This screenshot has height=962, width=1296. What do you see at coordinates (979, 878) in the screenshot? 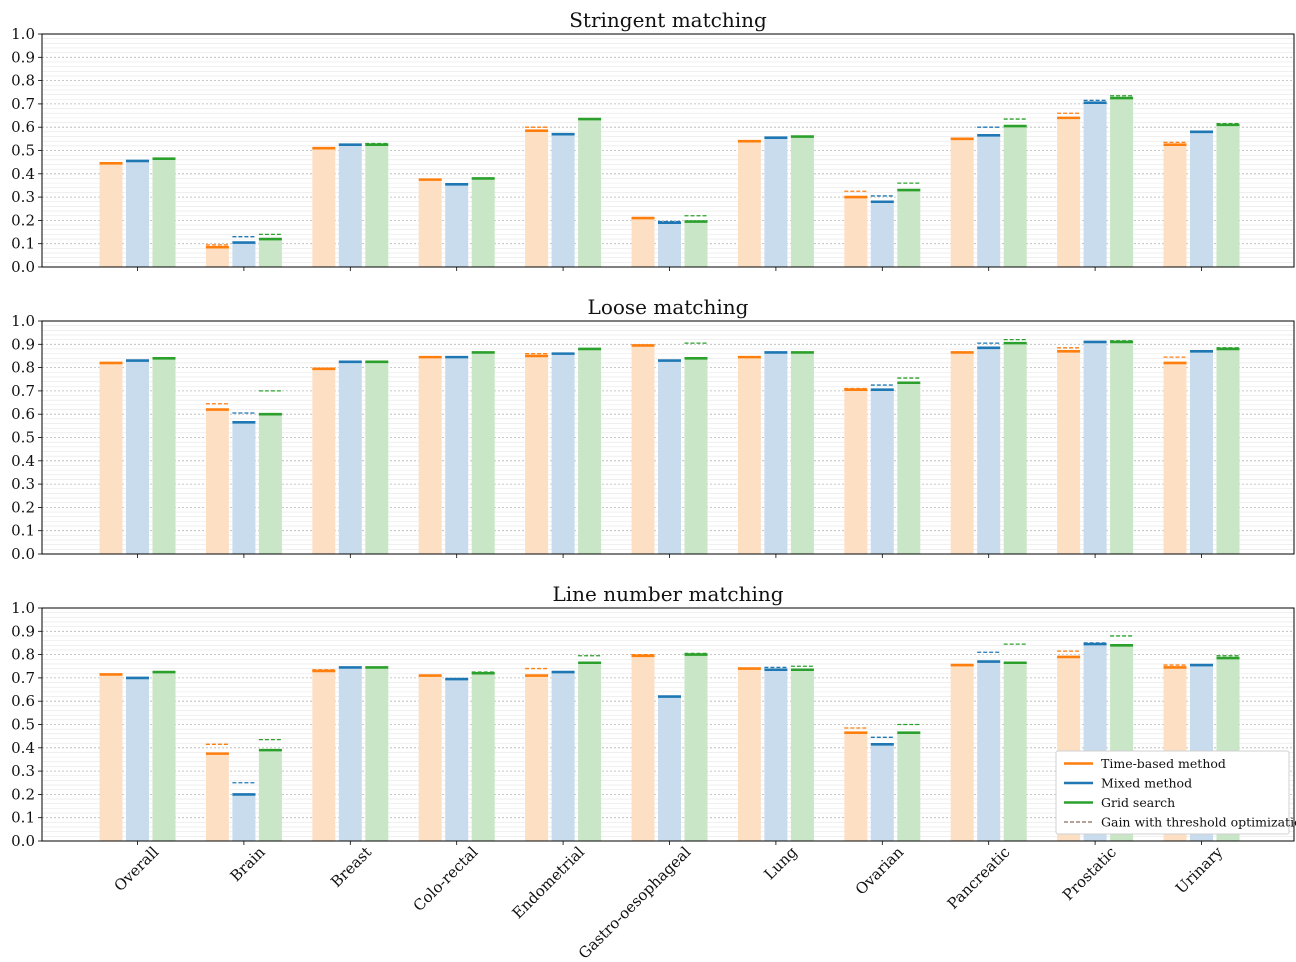
I see `x-tick-label: Pancreatic` at bounding box center [979, 878].